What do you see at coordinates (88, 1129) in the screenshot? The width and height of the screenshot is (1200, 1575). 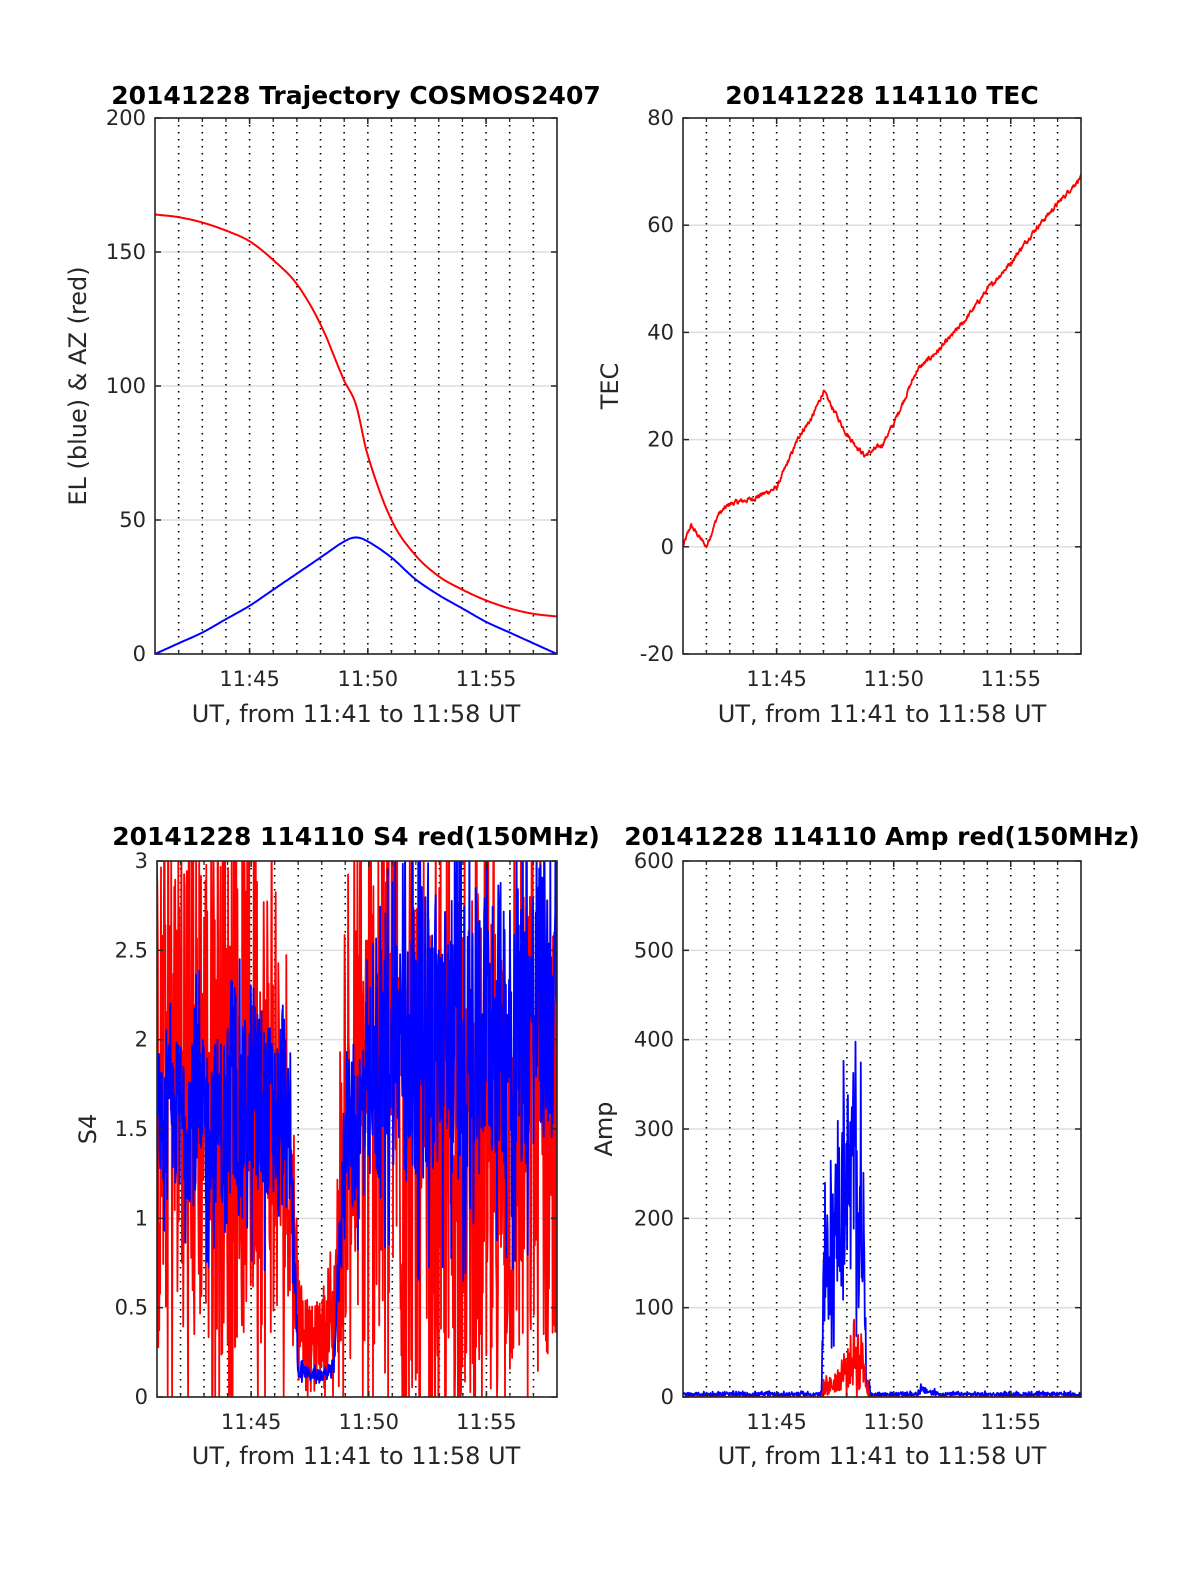 I see `y-axis-label: S4` at bounding box center [88, 1129].